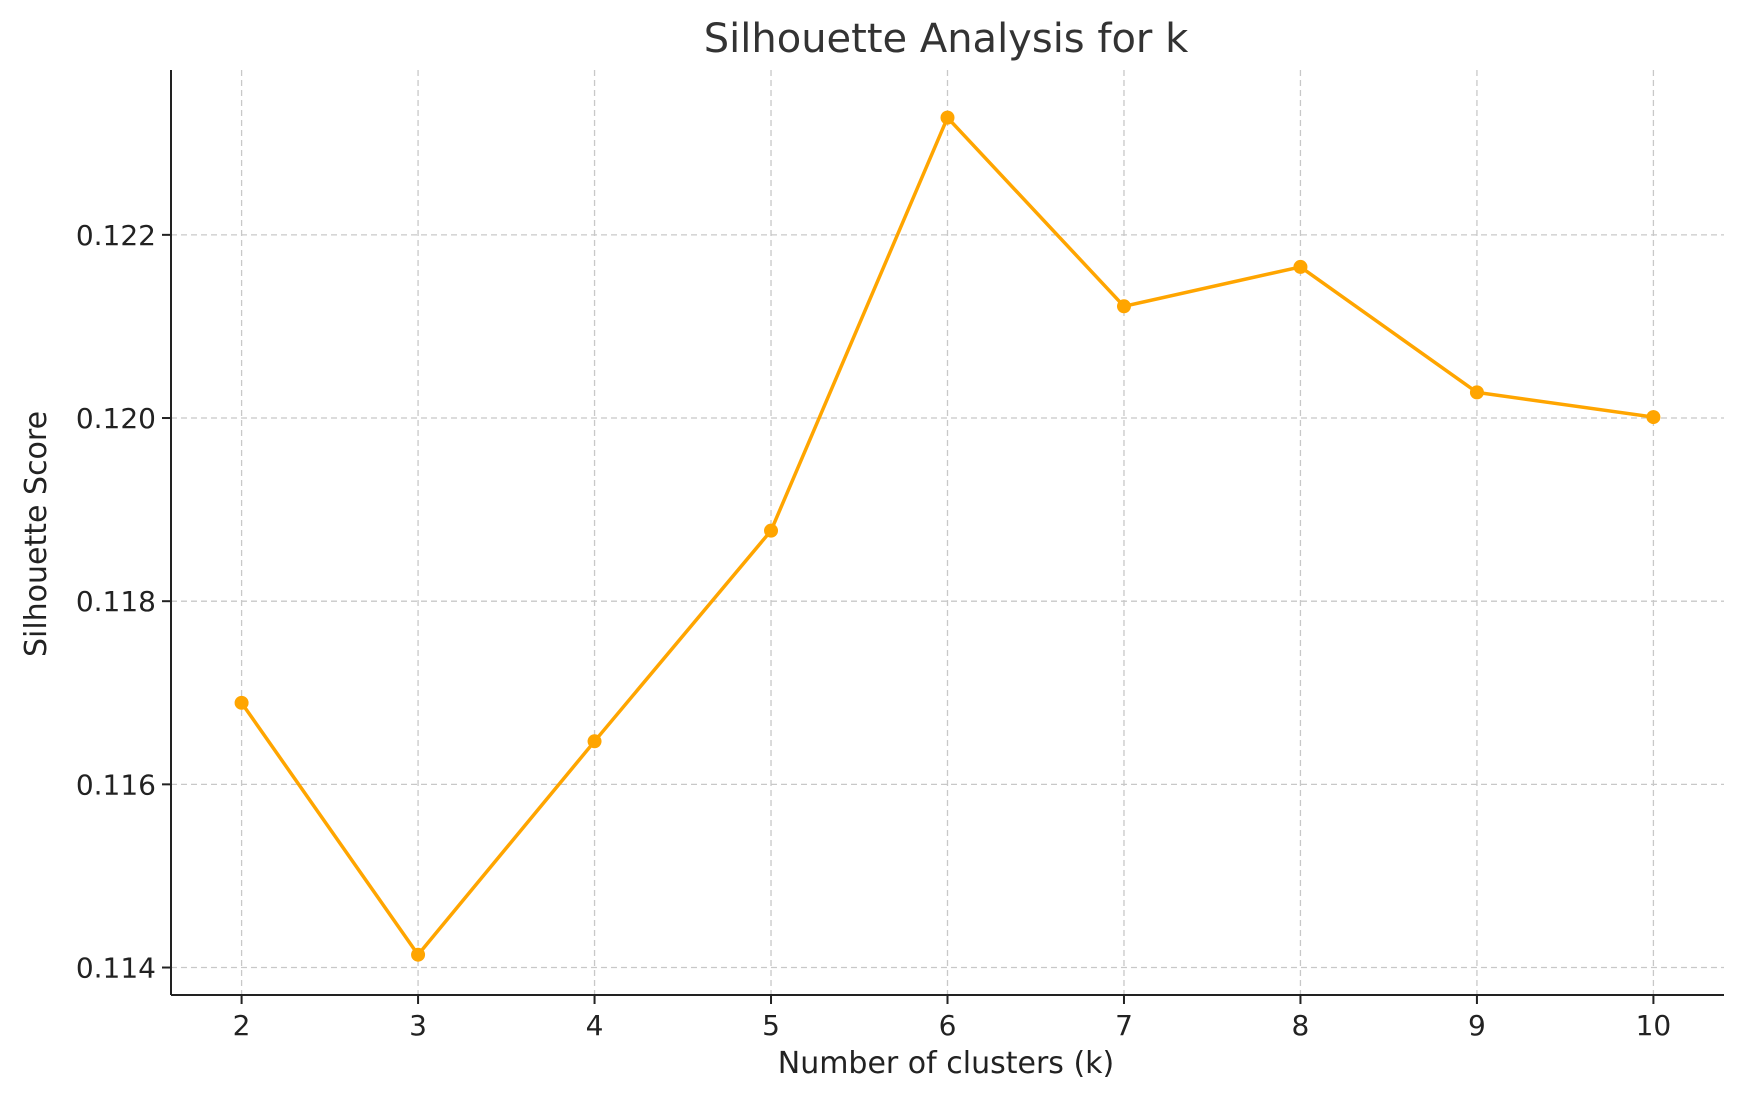 This screenshot has height=1101, width=1739. What do you see at coordinates (116, 235) in the screenshot?
I see `y-tick-label: 0.122` at bounding box center [116, 235].